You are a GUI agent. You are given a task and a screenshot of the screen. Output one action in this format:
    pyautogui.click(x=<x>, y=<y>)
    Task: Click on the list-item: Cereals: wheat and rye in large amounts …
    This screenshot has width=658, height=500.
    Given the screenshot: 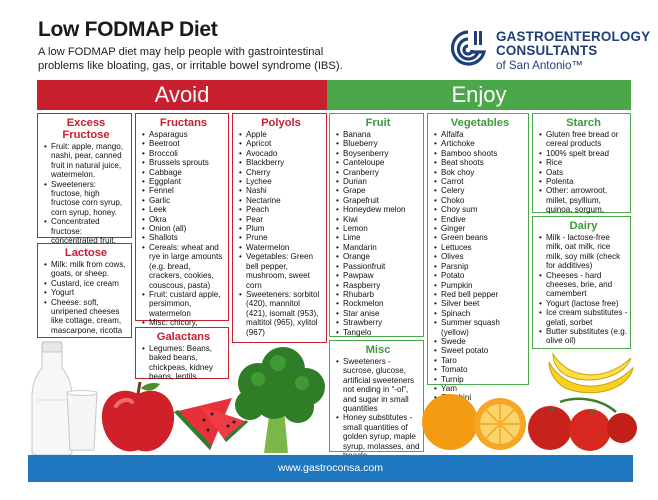 What is the action you would take?
    pyautogui.click(x=183, y=266)
    